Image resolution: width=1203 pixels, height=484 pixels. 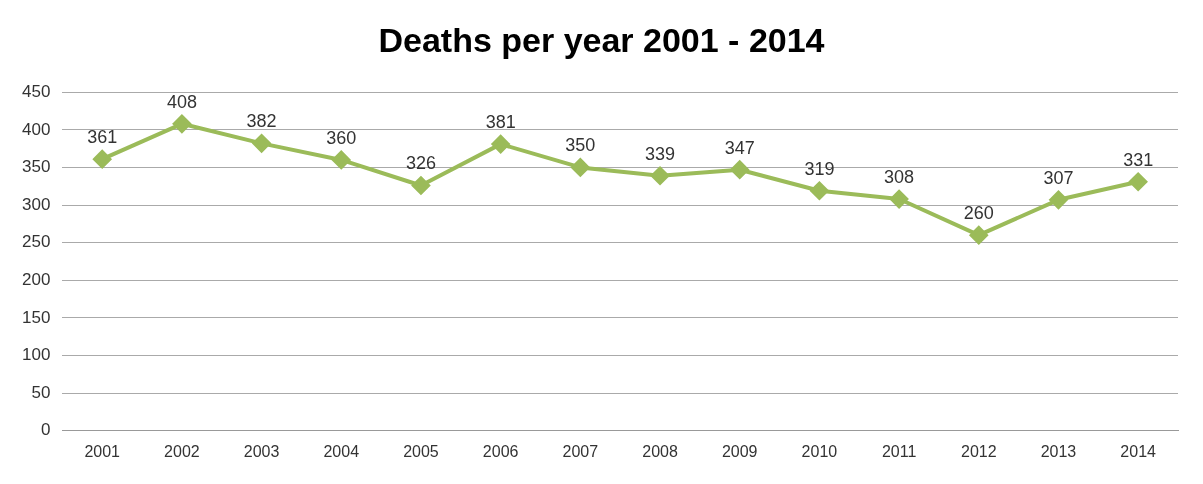 I want to click on x-tick-label: 2009, so click(x=739, y=451).